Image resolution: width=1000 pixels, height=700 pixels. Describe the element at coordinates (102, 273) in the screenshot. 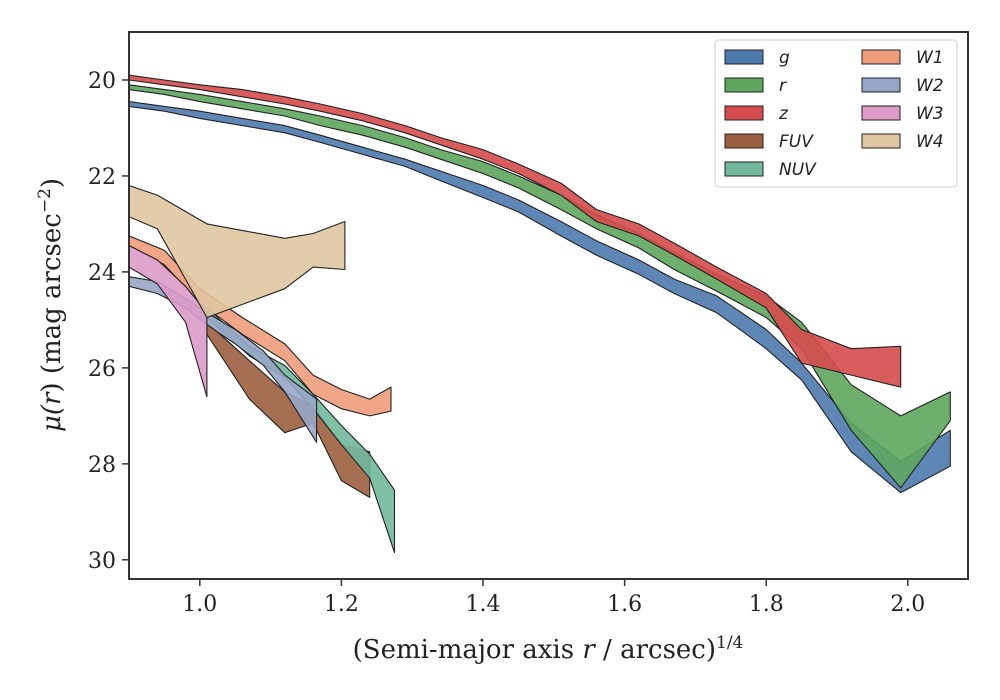

I see `y-tick-label: 24` at that location.